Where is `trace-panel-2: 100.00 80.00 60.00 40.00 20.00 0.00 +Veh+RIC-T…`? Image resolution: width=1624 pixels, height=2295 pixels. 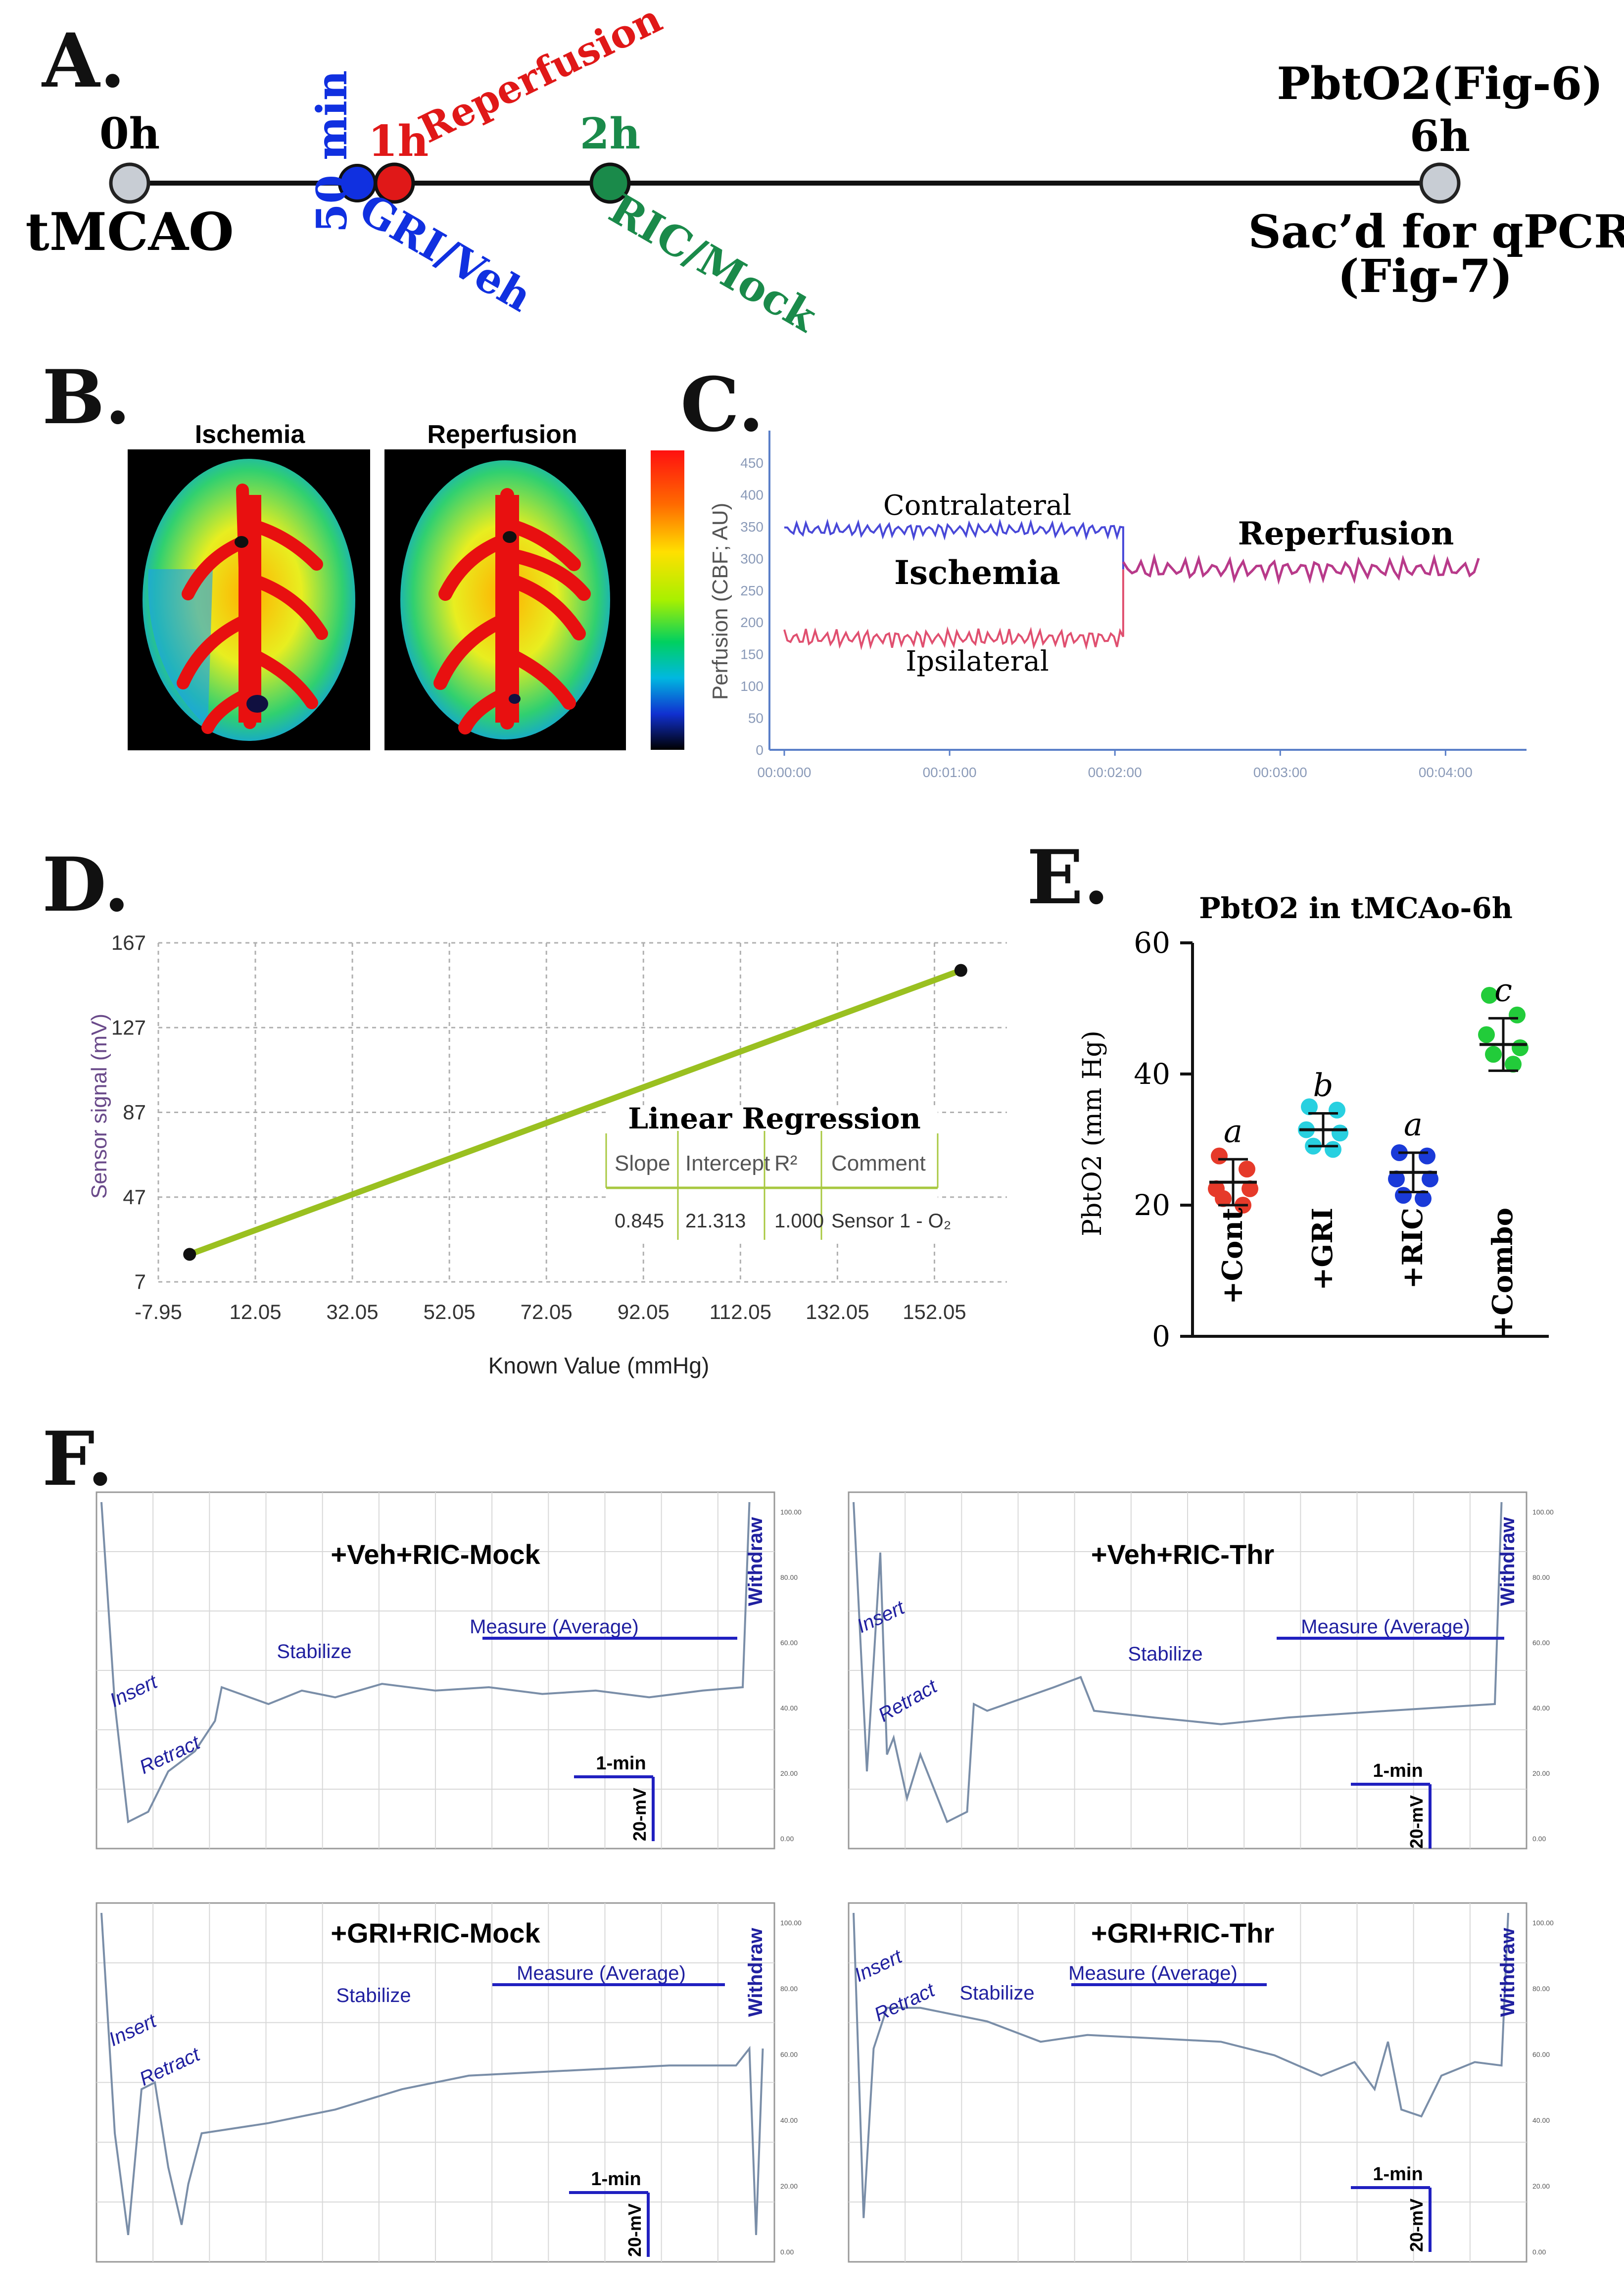
trace-panel-2: 100.00 80.00 60.00 40.00 20.00 0.00 +Veh+RIC-T… is located at coordinates (1201, 1670).